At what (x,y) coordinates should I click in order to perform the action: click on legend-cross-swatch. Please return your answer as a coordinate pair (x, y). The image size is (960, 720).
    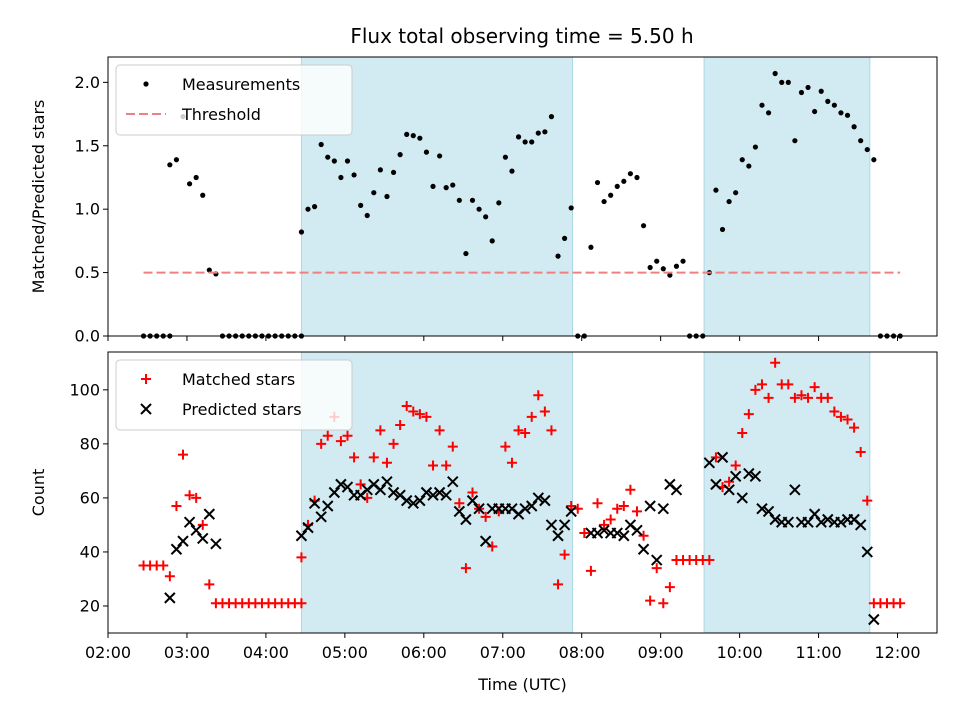
    Looking at the image, I should click on (146, 409).